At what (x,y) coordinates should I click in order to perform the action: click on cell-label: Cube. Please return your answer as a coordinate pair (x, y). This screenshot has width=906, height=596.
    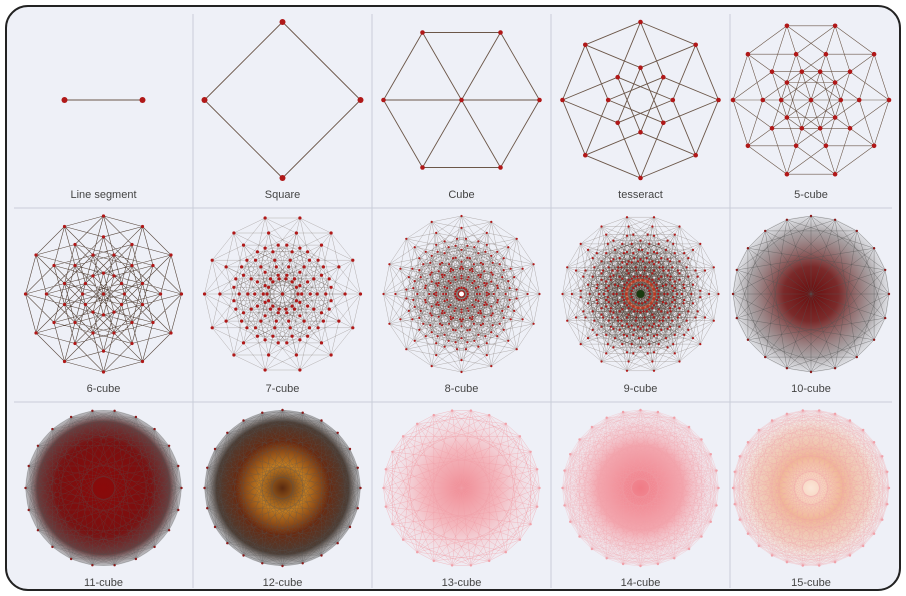
    Looking at the image, I should click on (461, 195).